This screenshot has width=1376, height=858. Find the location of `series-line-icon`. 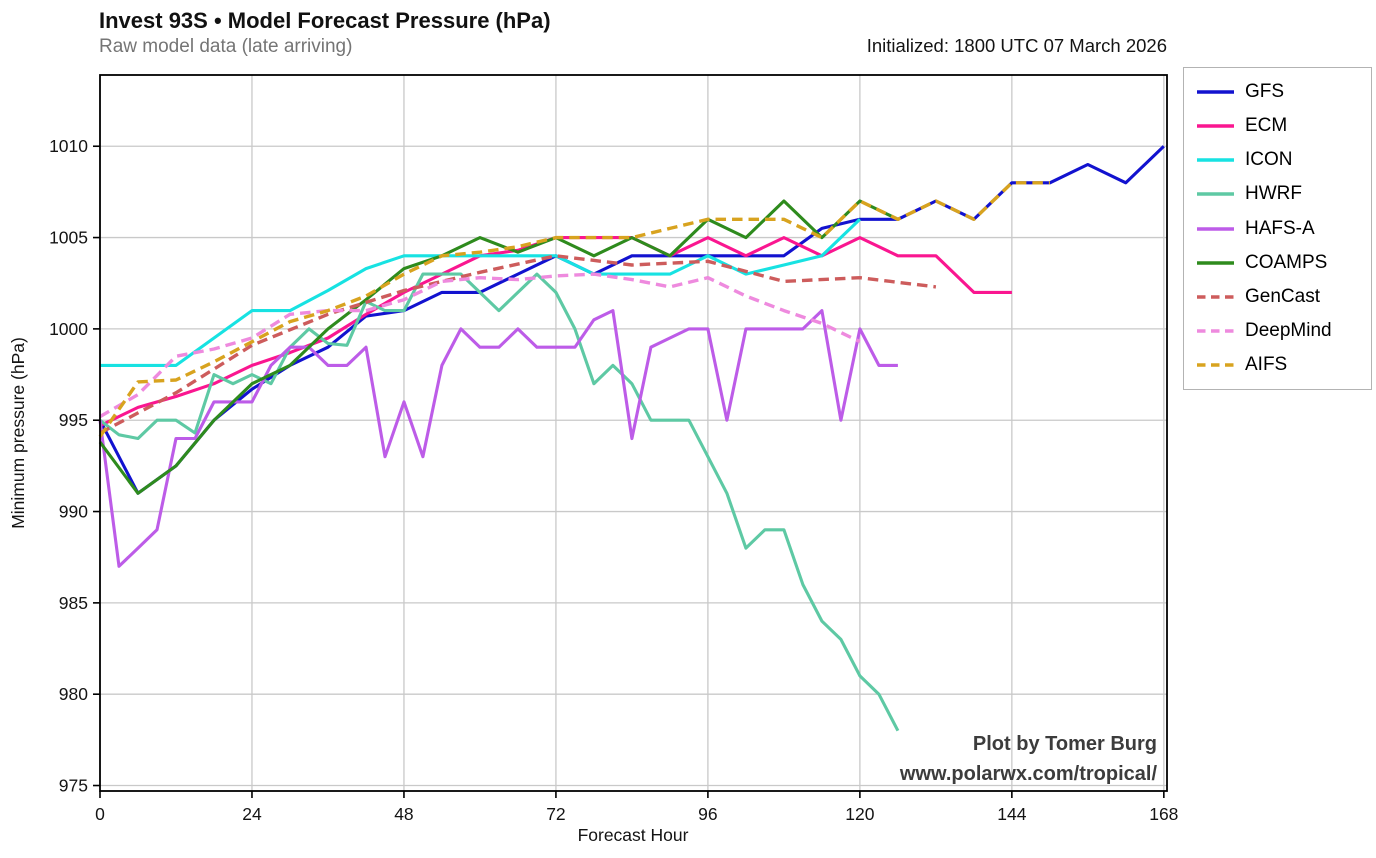

series-line-icon is located at coordinates (480, 292).